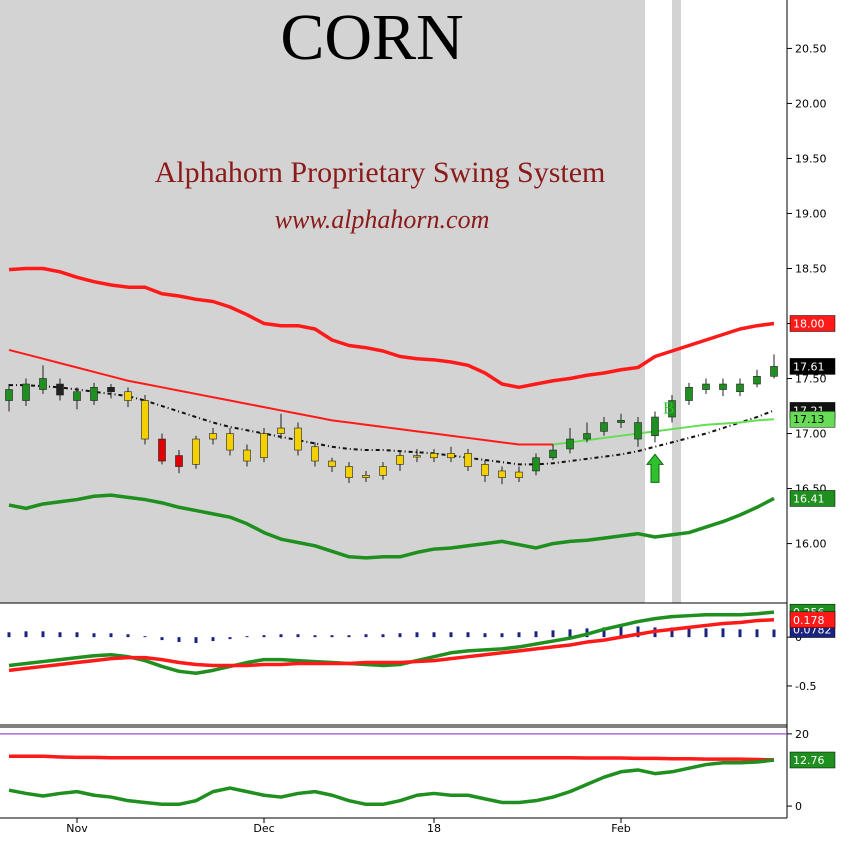  What do you see at coordinates (655, 468) in the screenshot?
I see `signal-arrow` at bounding box center [655, 468].